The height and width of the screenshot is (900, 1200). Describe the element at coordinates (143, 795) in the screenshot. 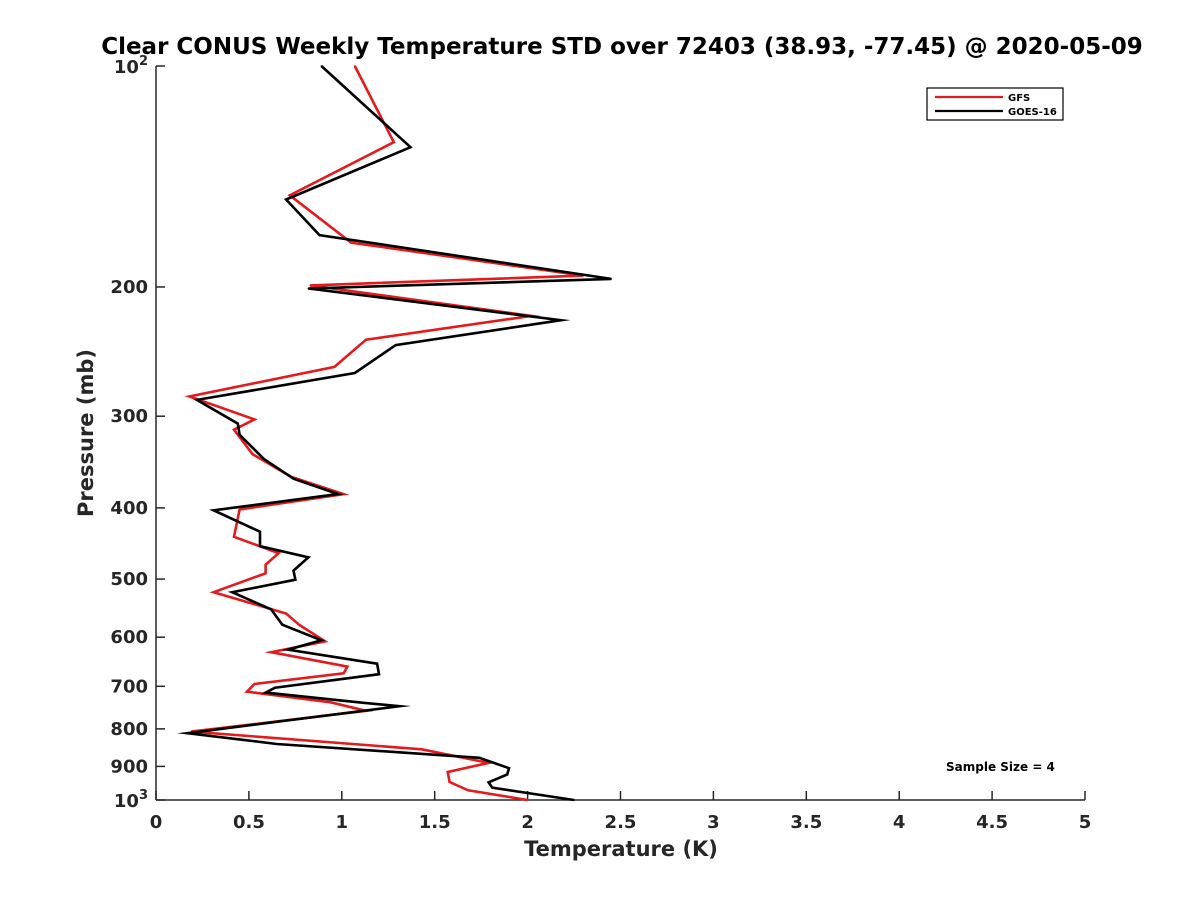

I see `y-tick-label-exponent: 3` at that location.